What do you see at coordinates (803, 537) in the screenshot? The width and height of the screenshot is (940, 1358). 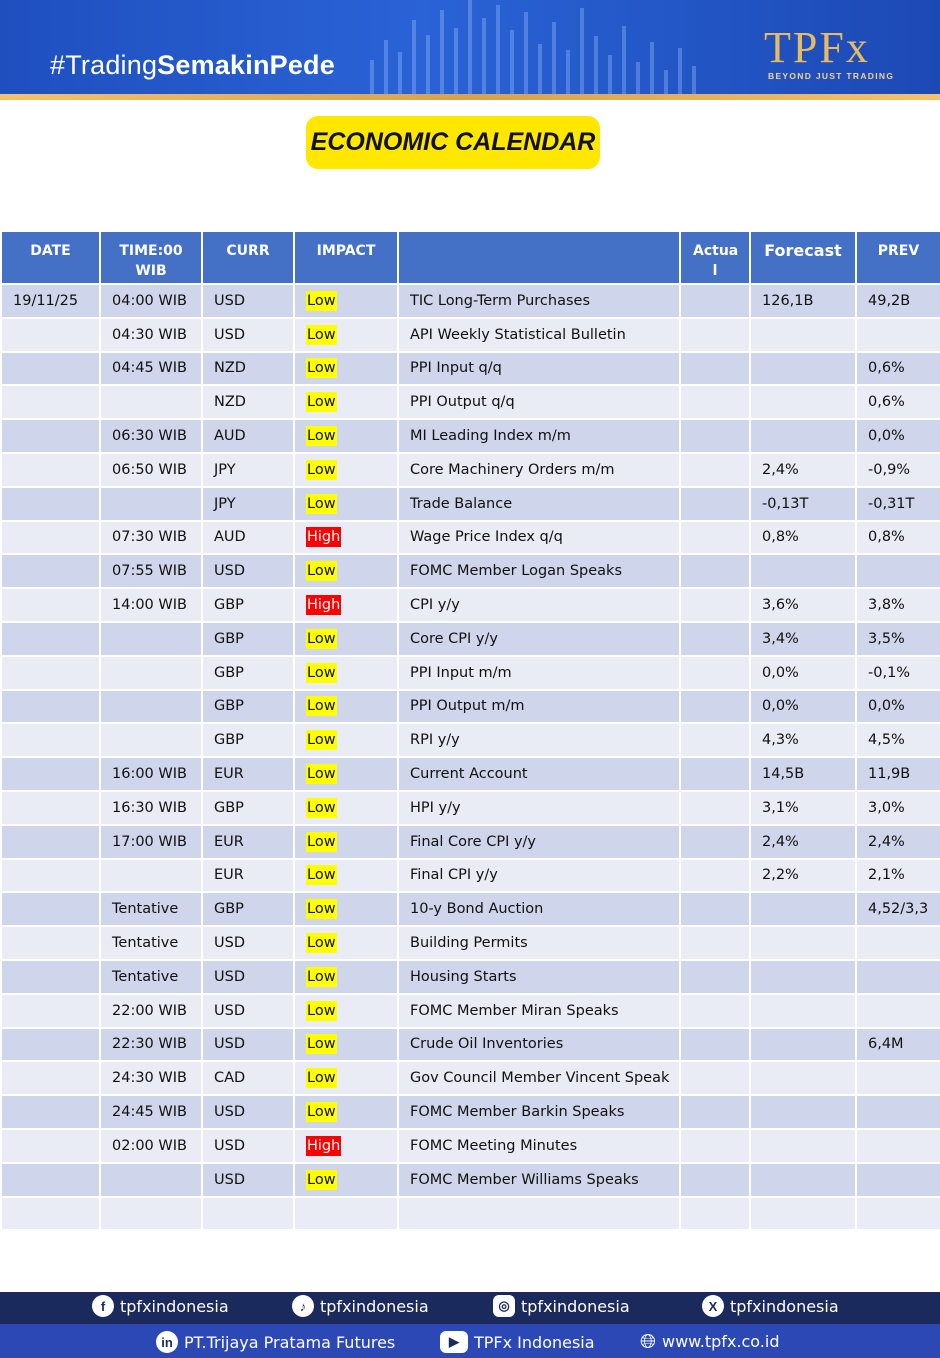 I see `cell-forecast: 0,8%` at bounding box center [803, 537].